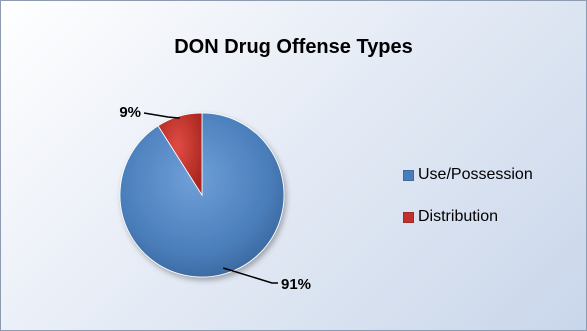  What do you see at coordinates (130, 112) in the screenshot?
I see `data-label: 9%` at bounding box center [130, 112].